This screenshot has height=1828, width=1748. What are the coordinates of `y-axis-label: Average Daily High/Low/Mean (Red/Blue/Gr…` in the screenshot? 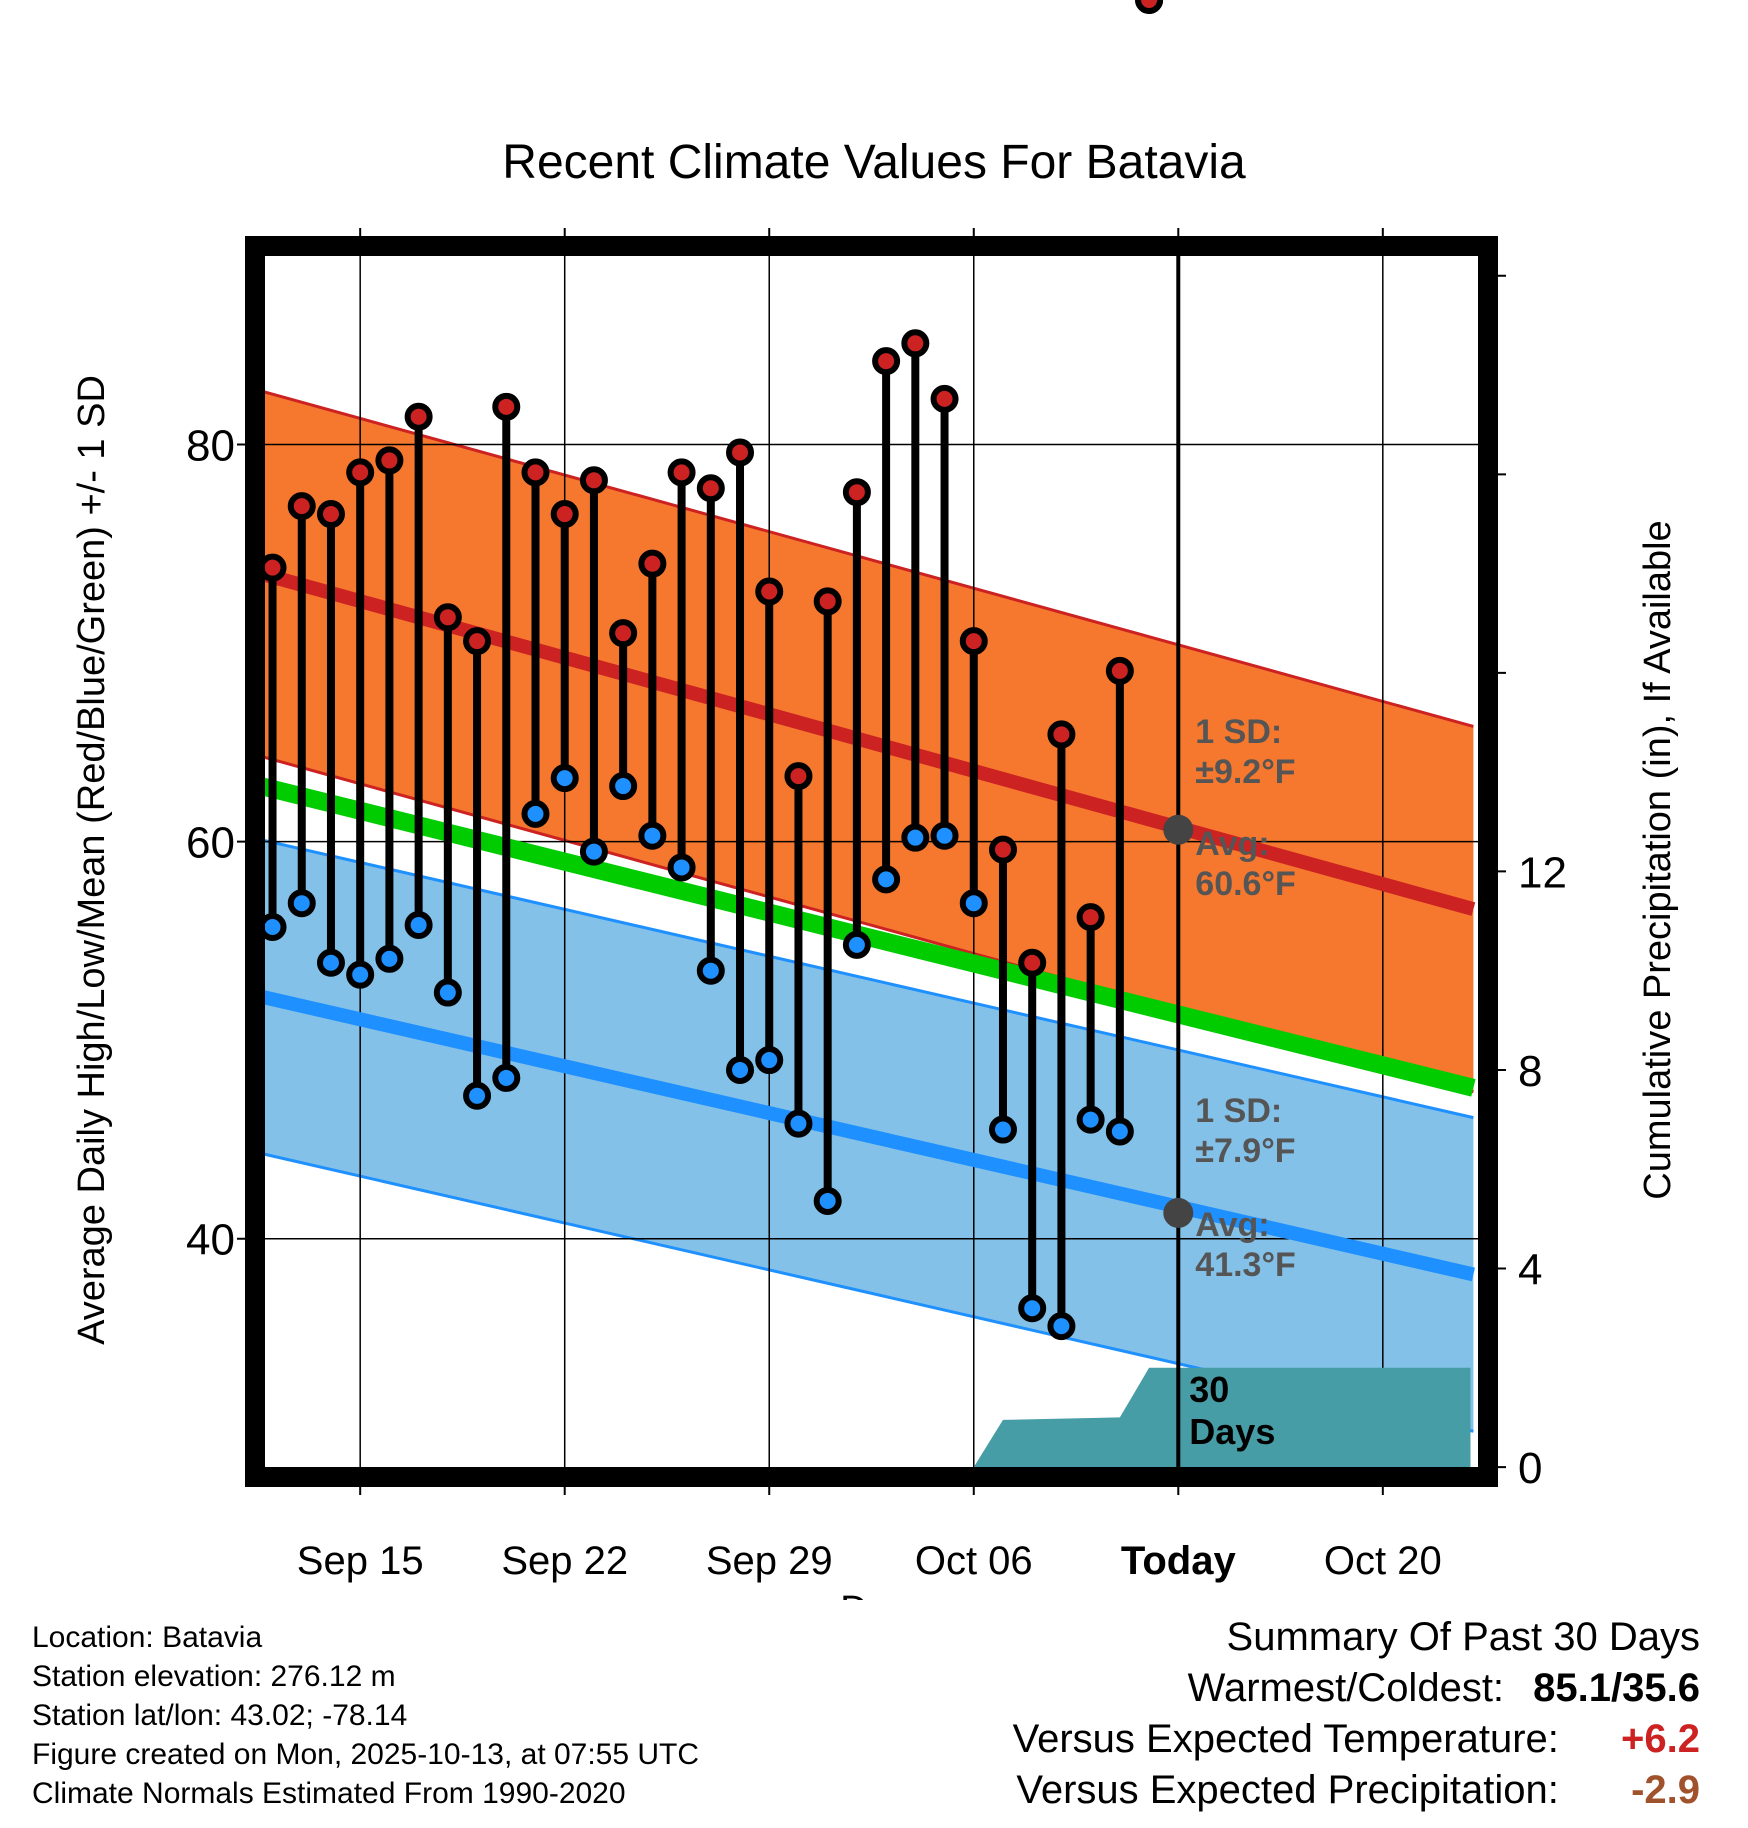 It's located at (92, 860).